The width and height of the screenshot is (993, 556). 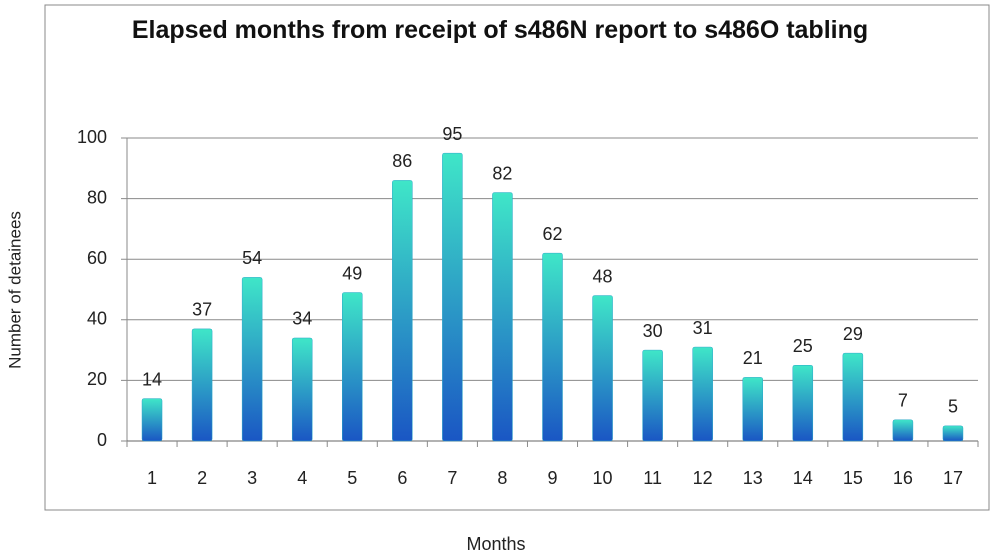 I want to click on data-label: 37, so click(x=202, y=310).